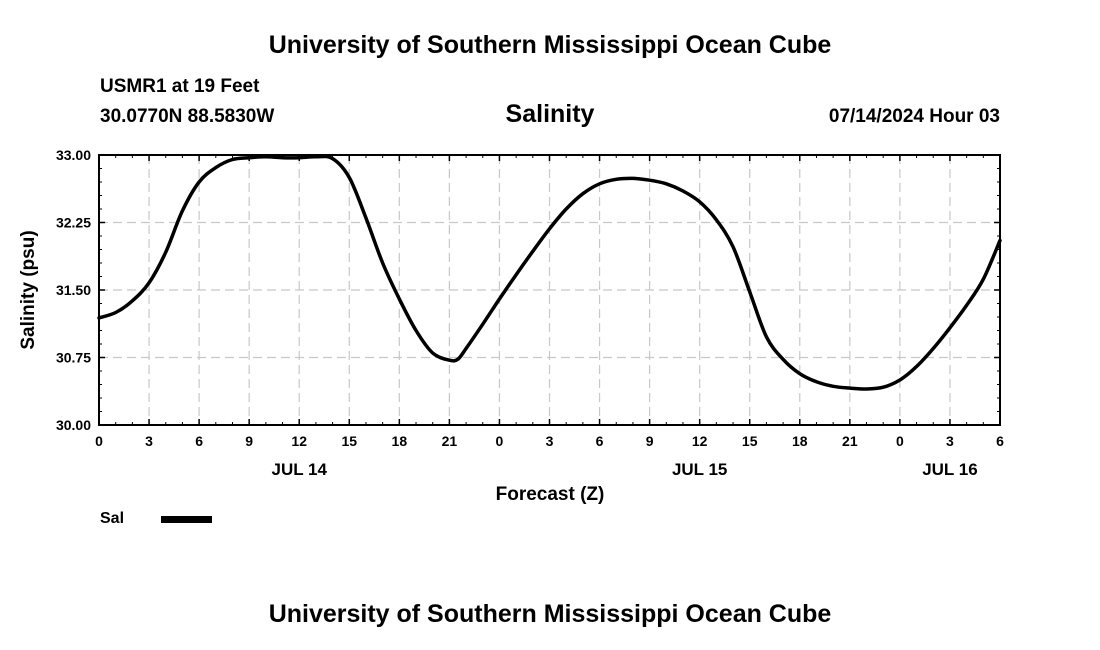 This screenshot has height=650, width=1100. What do you see at coordinates (73, 425) in the screenshot?
I see `y-tick-label: 30.00` at bounding box center [73, 425].